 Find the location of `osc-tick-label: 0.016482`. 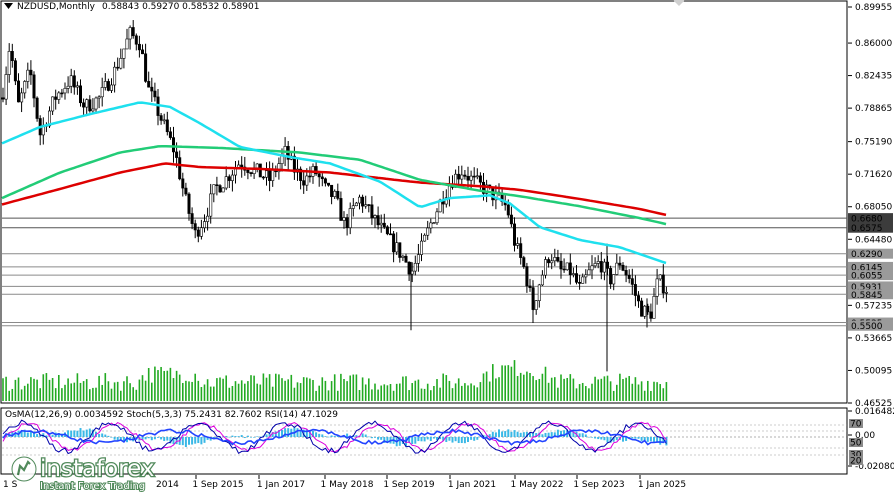

osc-tick-label: 0.016482 is located at coordinates (874, 412).